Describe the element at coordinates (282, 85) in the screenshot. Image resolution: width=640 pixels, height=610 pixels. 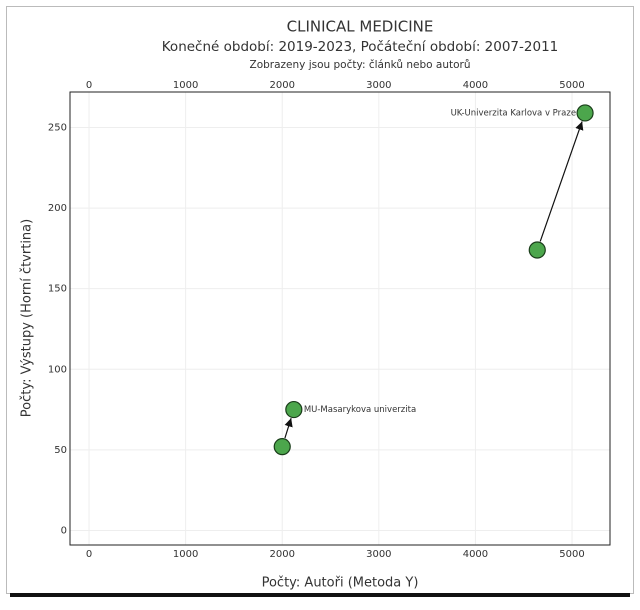
I see `x-tick-label-top: 2000` at that location.